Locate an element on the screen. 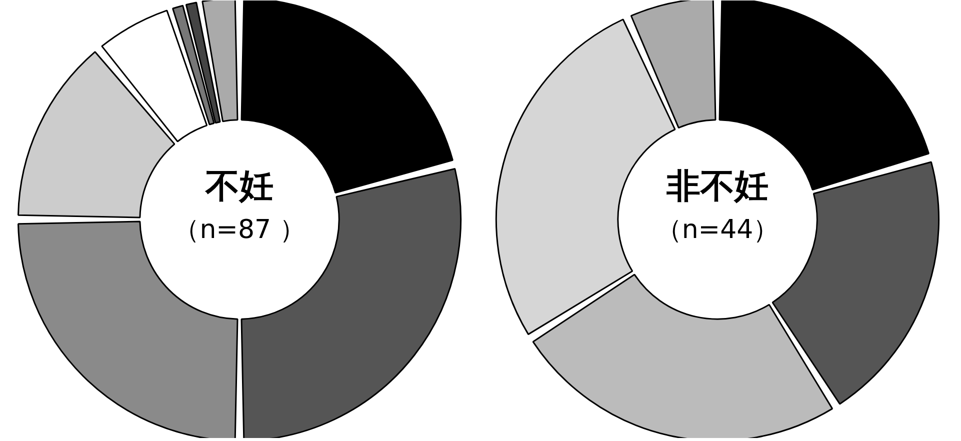 This screenshot has height=441, width=961. text: 不妊 is located at coordinates (239, 186).